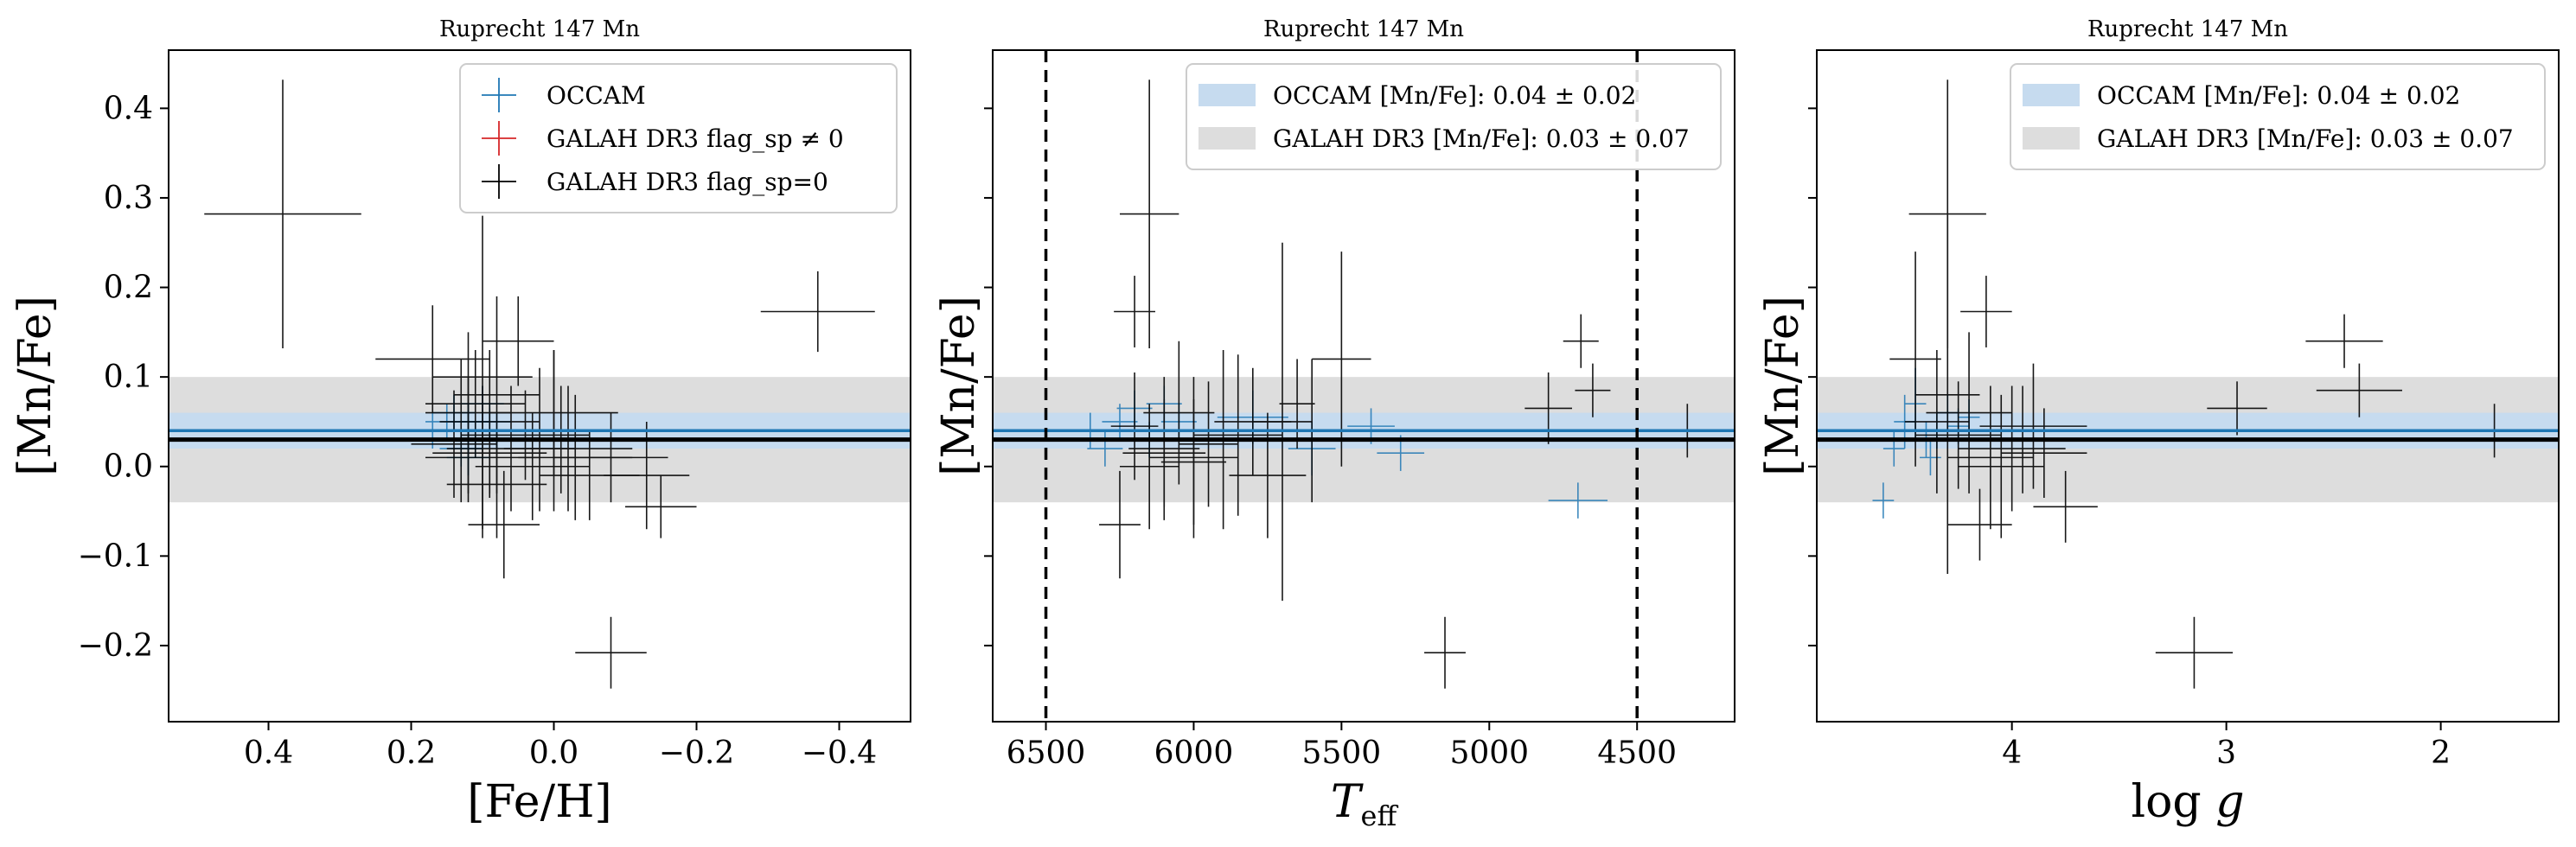 This screenshot has width=2576, height=847. What do you see at coordinates (696, 138) in the screenshot?
I see `legend-label: GALAH DR3 flag_sp ≠ 0` at bounding box center [696, 138].